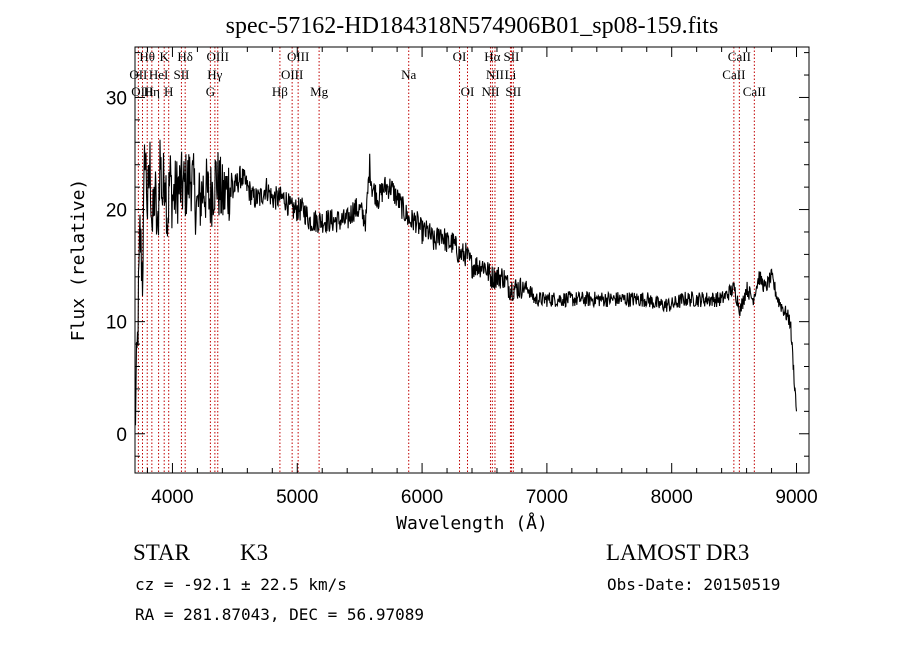 The width and height of the screenshot is (900, 649). I want to click on line-label-10: HeI, so click(159, 74).